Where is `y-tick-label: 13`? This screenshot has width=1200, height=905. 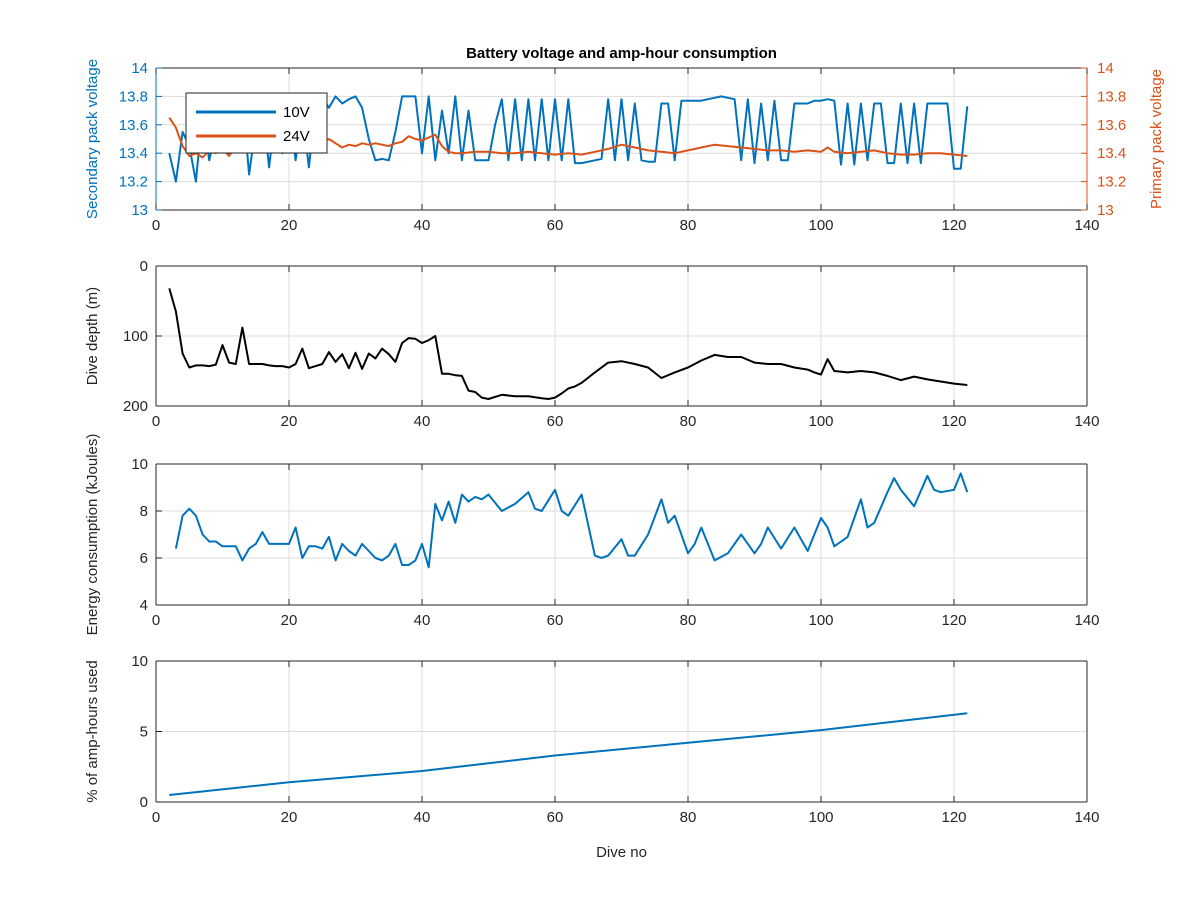
y-tick-label: 13 is located at coordinates (139, 210).